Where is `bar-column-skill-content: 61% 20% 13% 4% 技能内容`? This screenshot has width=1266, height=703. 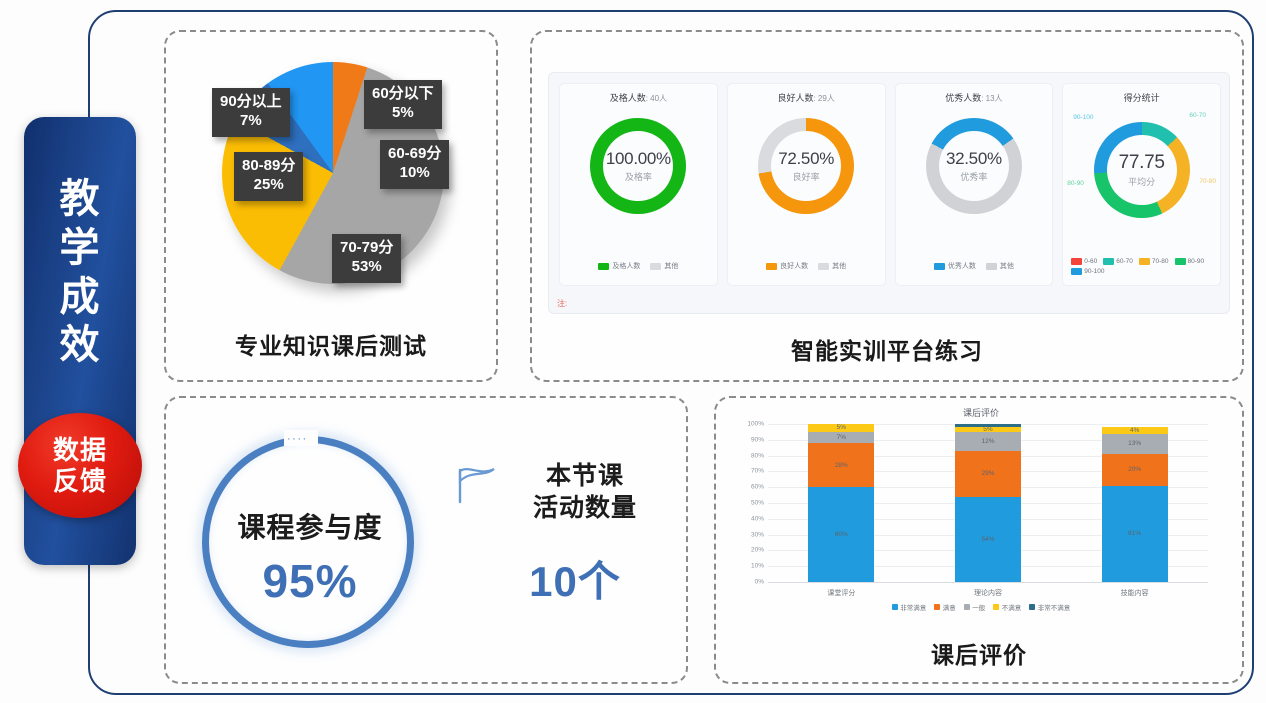
bar-column-skill-content: 61% 20% 13% 4% 技能内容 is located at coordinates (1134, 510).